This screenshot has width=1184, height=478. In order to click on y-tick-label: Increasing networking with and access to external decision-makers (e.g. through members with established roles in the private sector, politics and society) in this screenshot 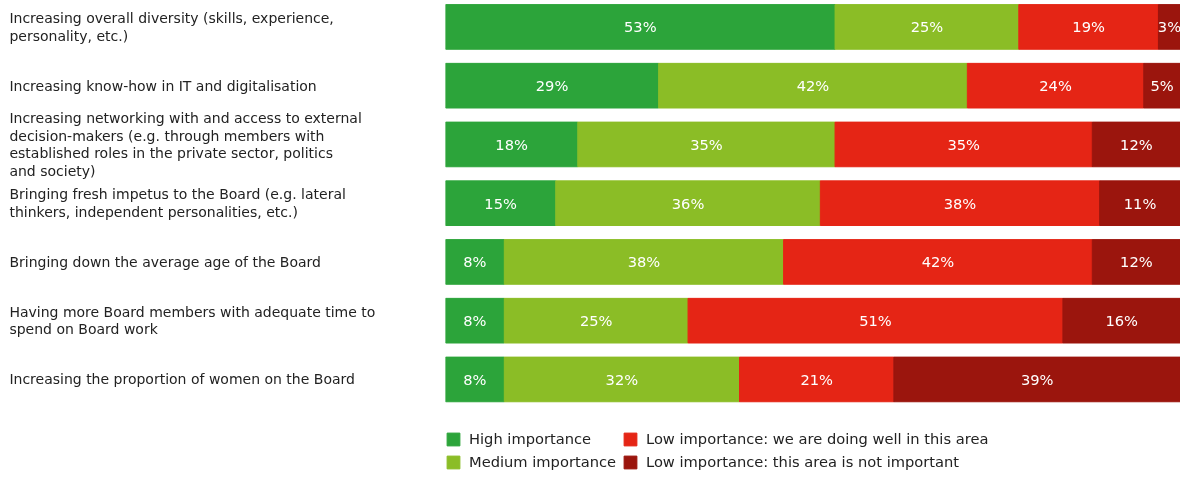, I will do `click(185, 144)`.